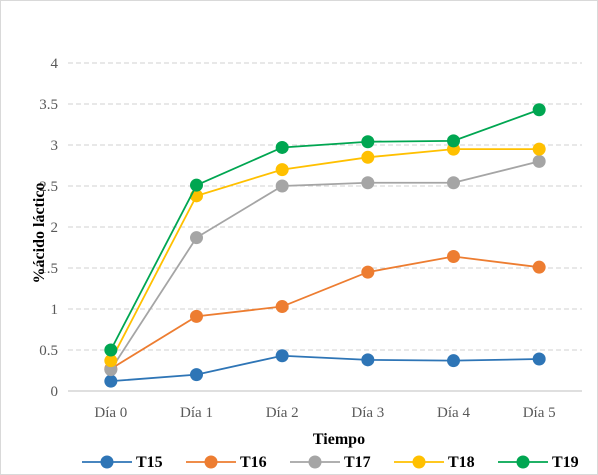  Describe the element at coordinates (253, 462) in the screenshot. I see `legend-label: T16` at that location.